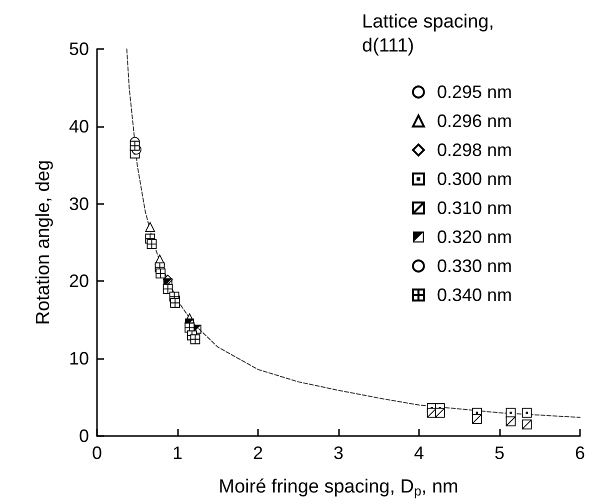 The width and height of the screenshot is (597, 504). I want to click on x-tick-label: 5, so click(499, 453).